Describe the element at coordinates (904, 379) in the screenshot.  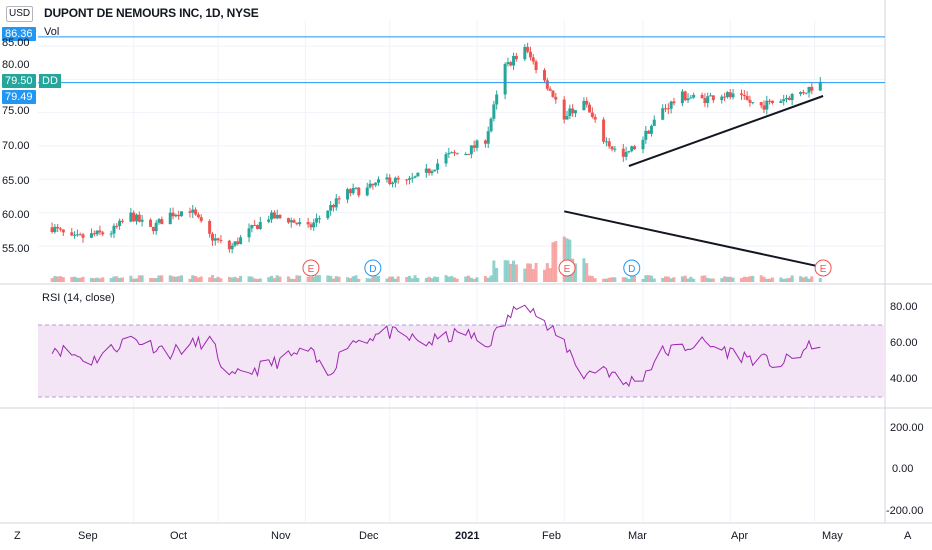
I see `rsi-tick: 40.00` at that location.